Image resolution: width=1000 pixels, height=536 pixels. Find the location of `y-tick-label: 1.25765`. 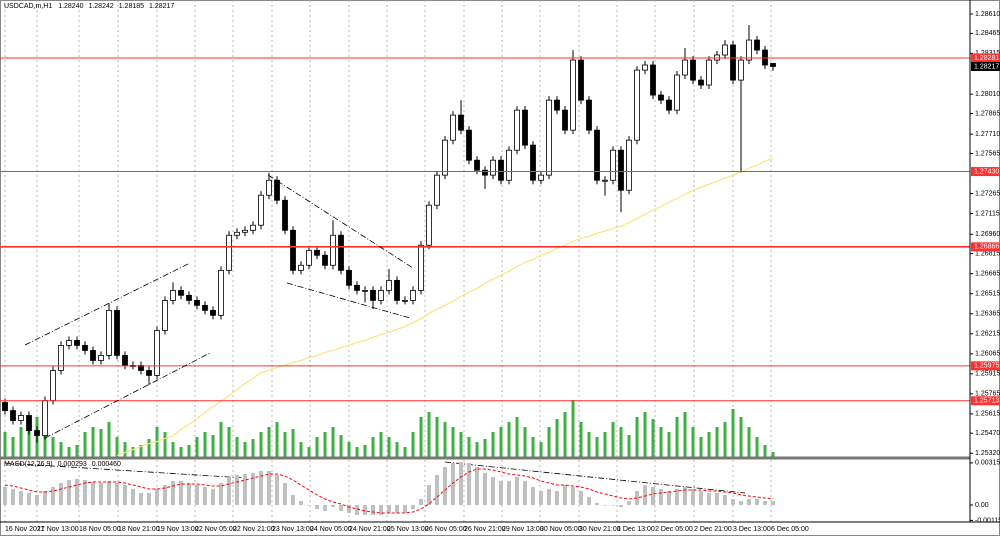

y-tick-label: 1.25765 is located at coordinates (987, 394).